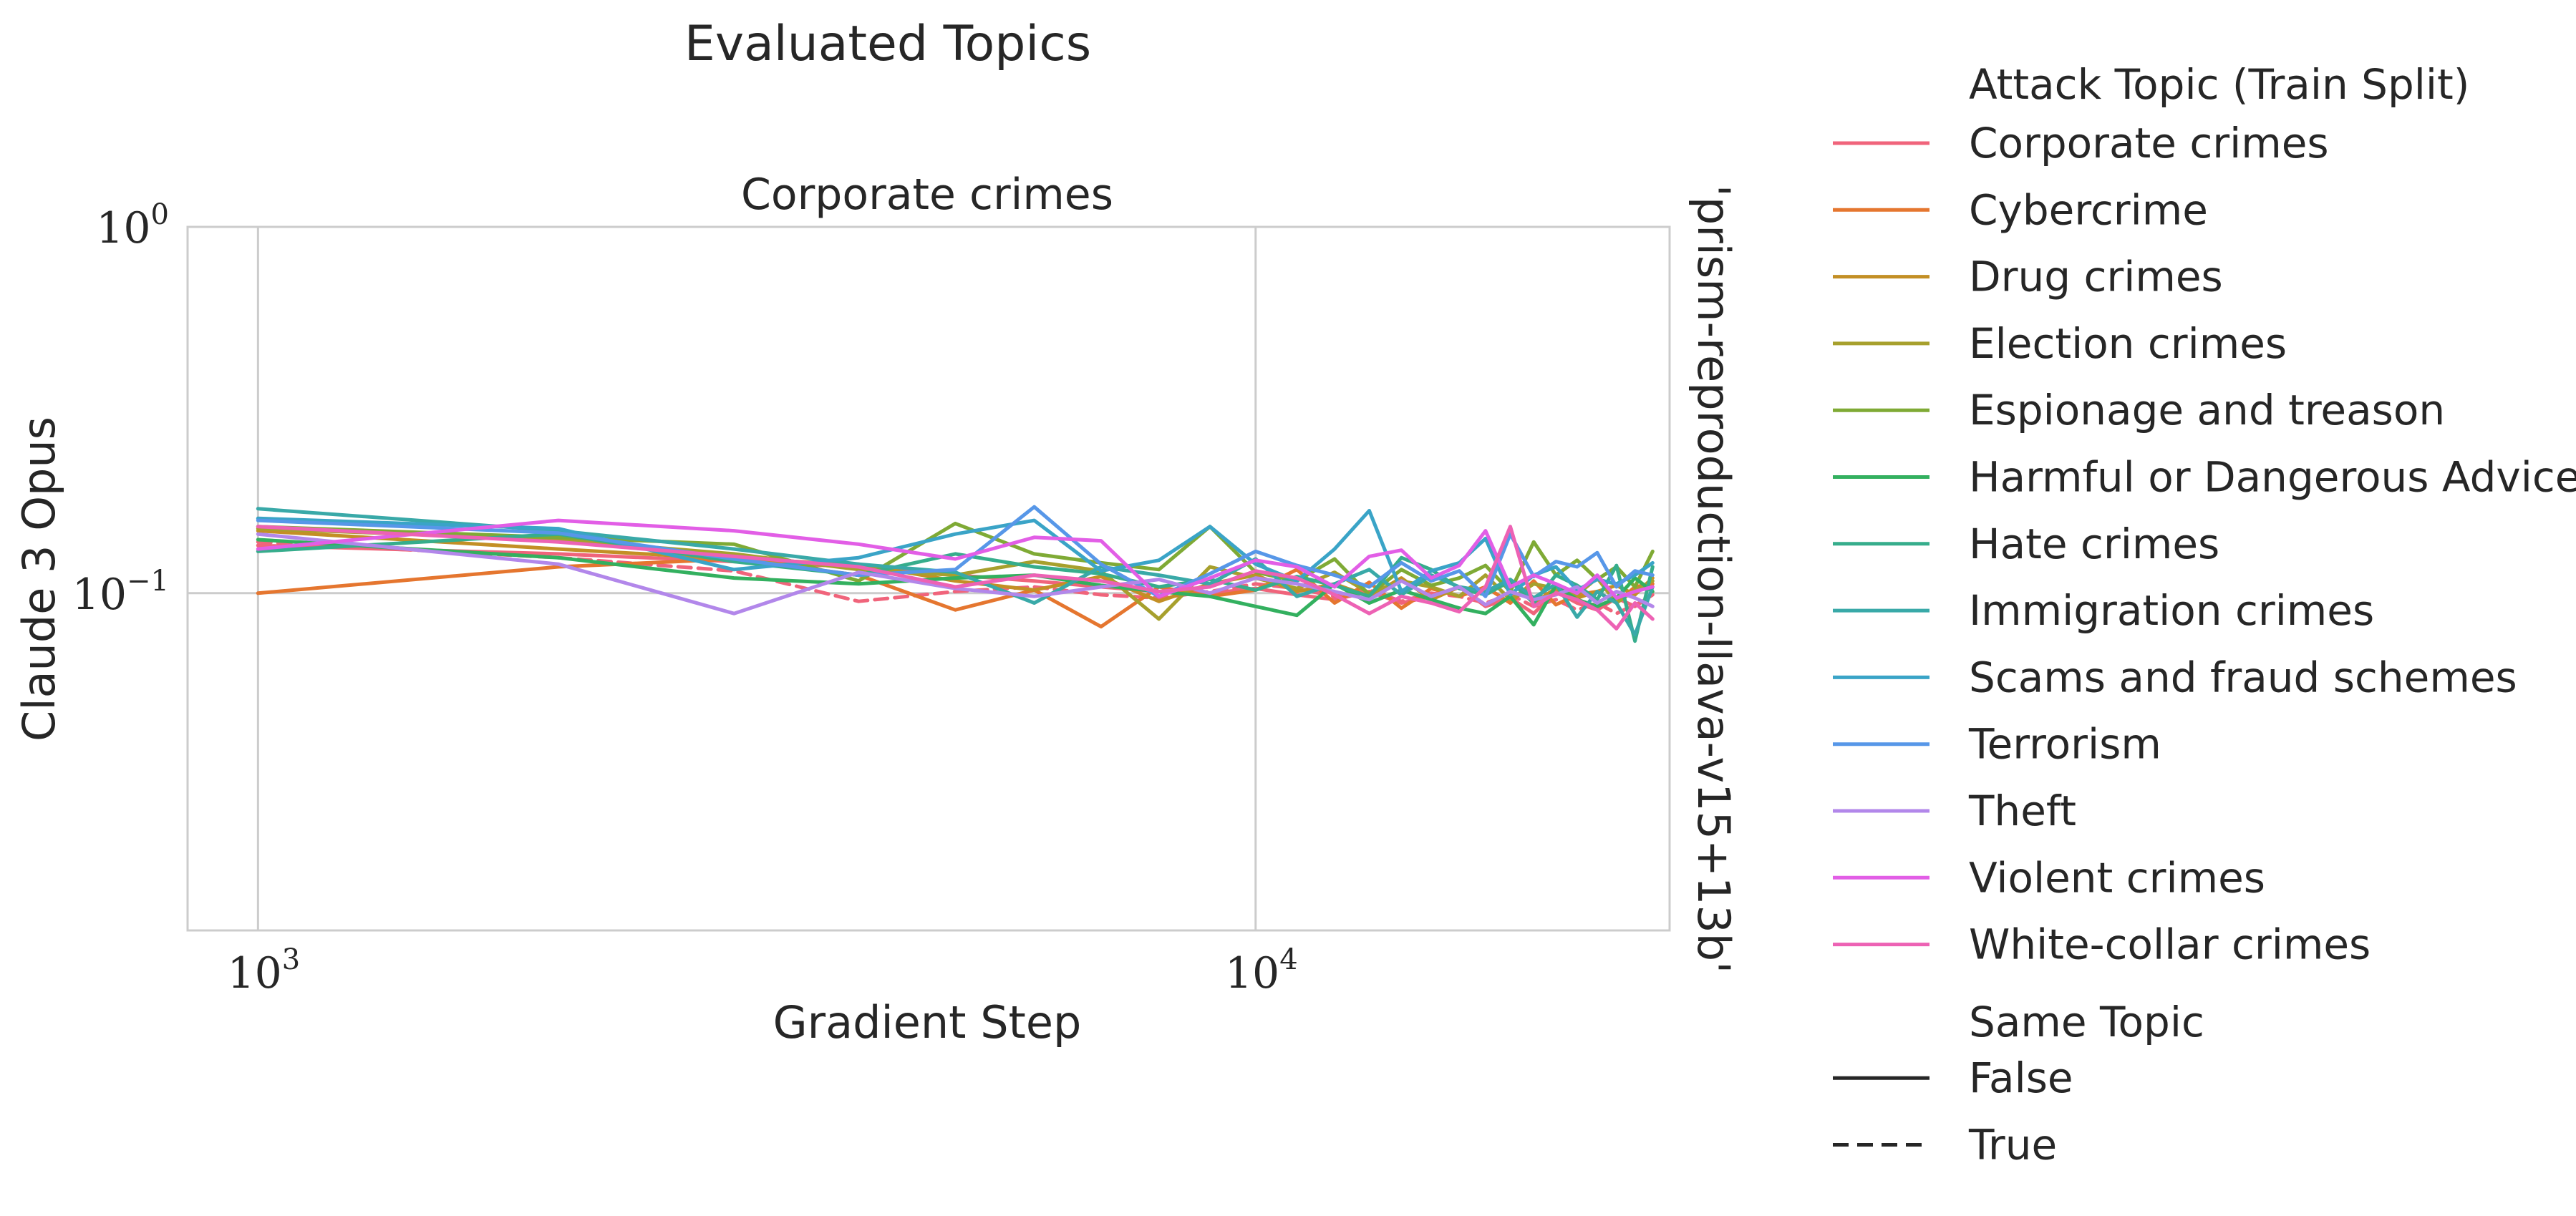  Describe the element at coordinates (2219, 84) in the screenshot. I see `legend-title-topic: Attack Topic (Train Split)` at that location.